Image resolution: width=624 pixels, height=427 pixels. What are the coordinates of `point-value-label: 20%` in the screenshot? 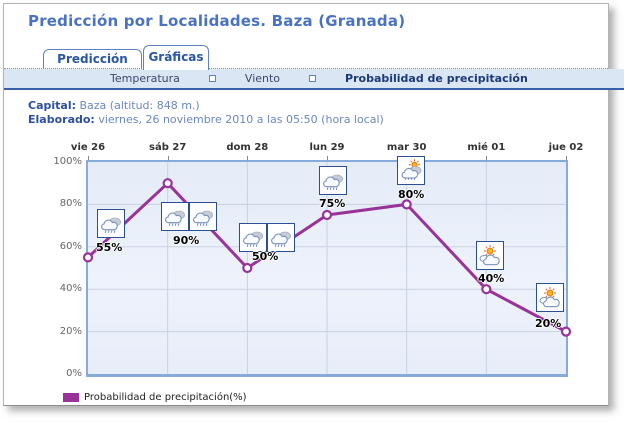 It's located at (548, 323).